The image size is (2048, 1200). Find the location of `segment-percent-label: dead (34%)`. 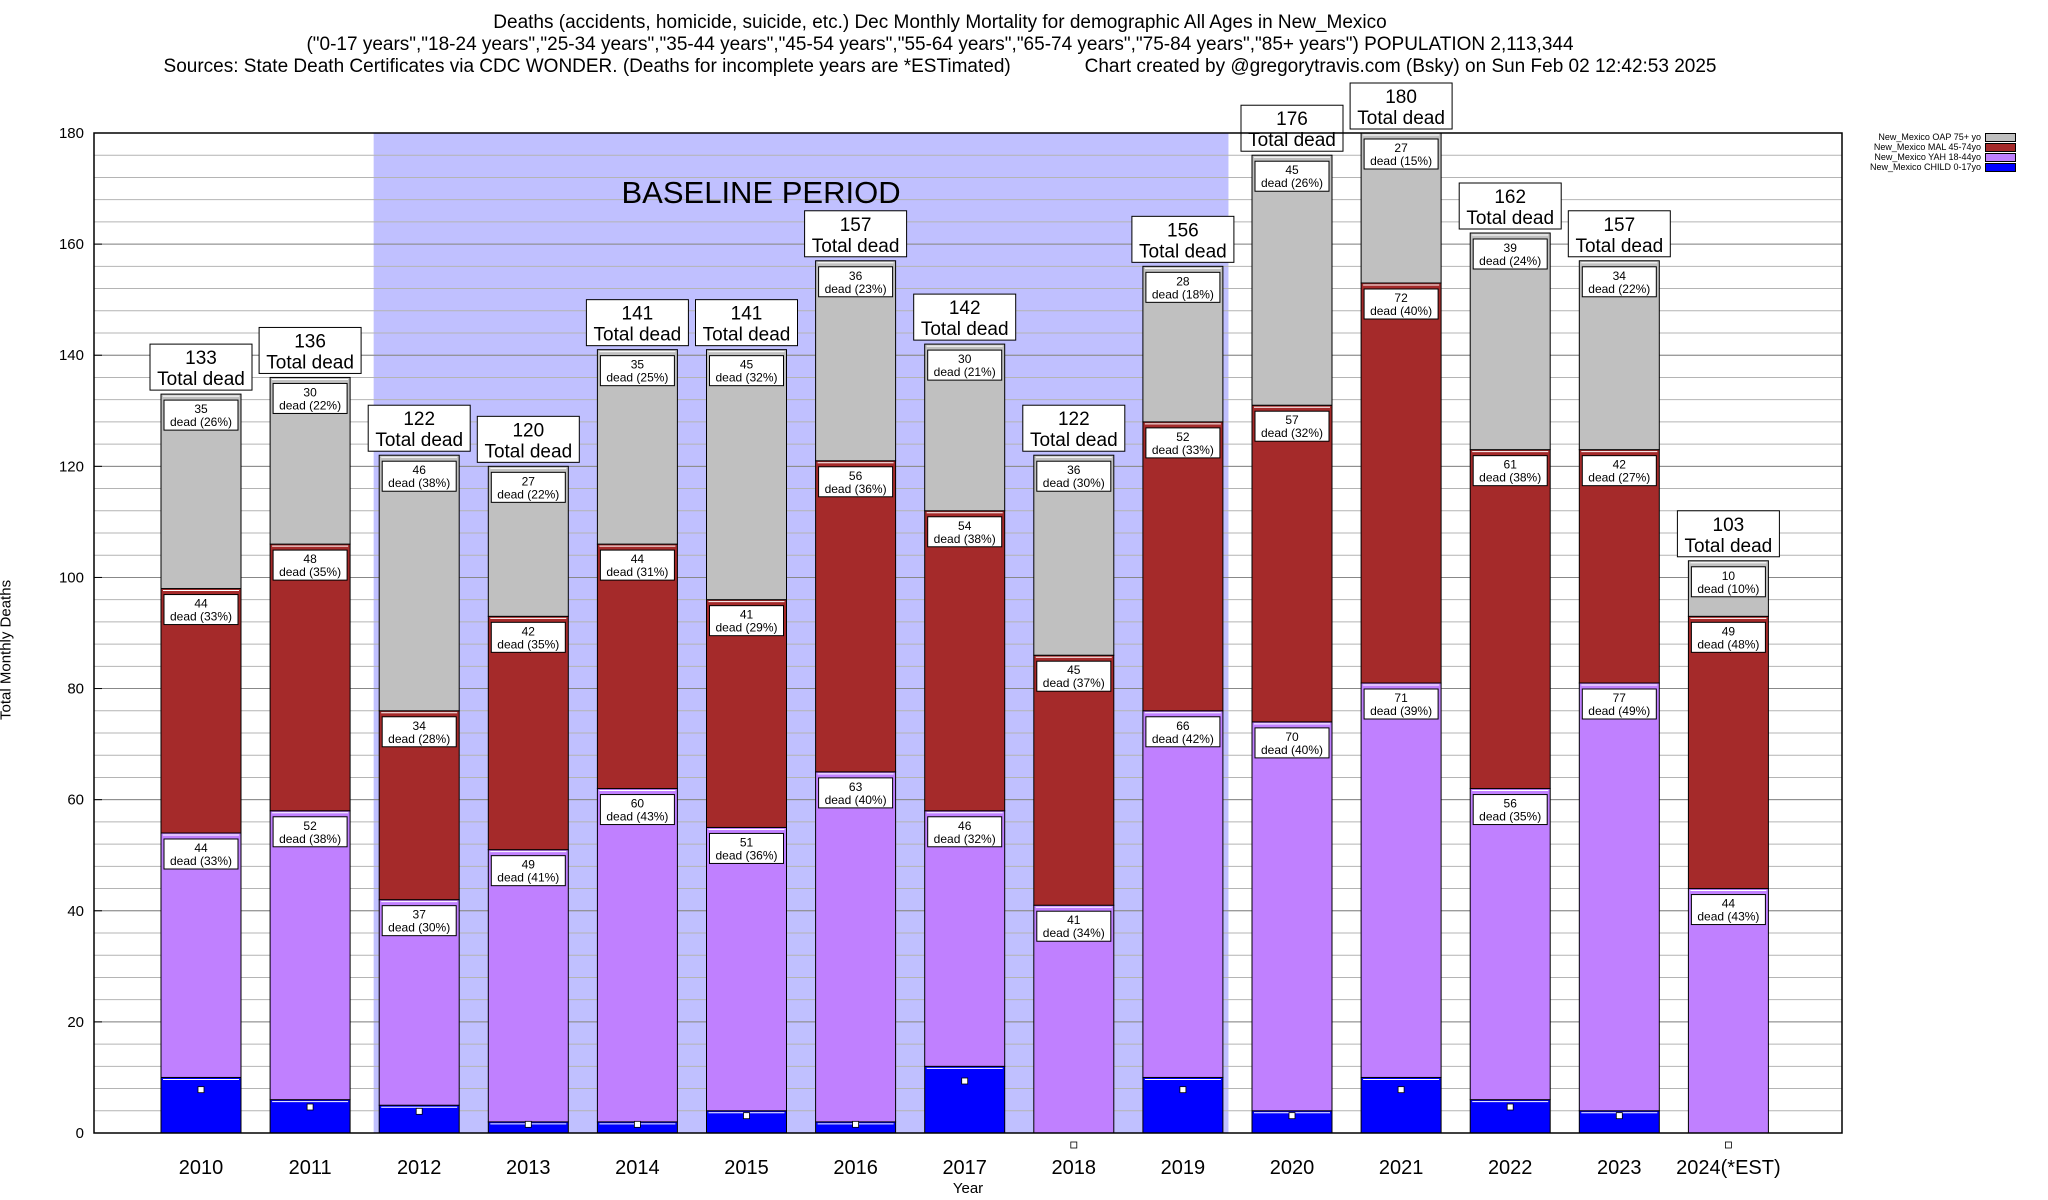

segment-percent-label: dead (34%) is located at coordinates (1074, 933).